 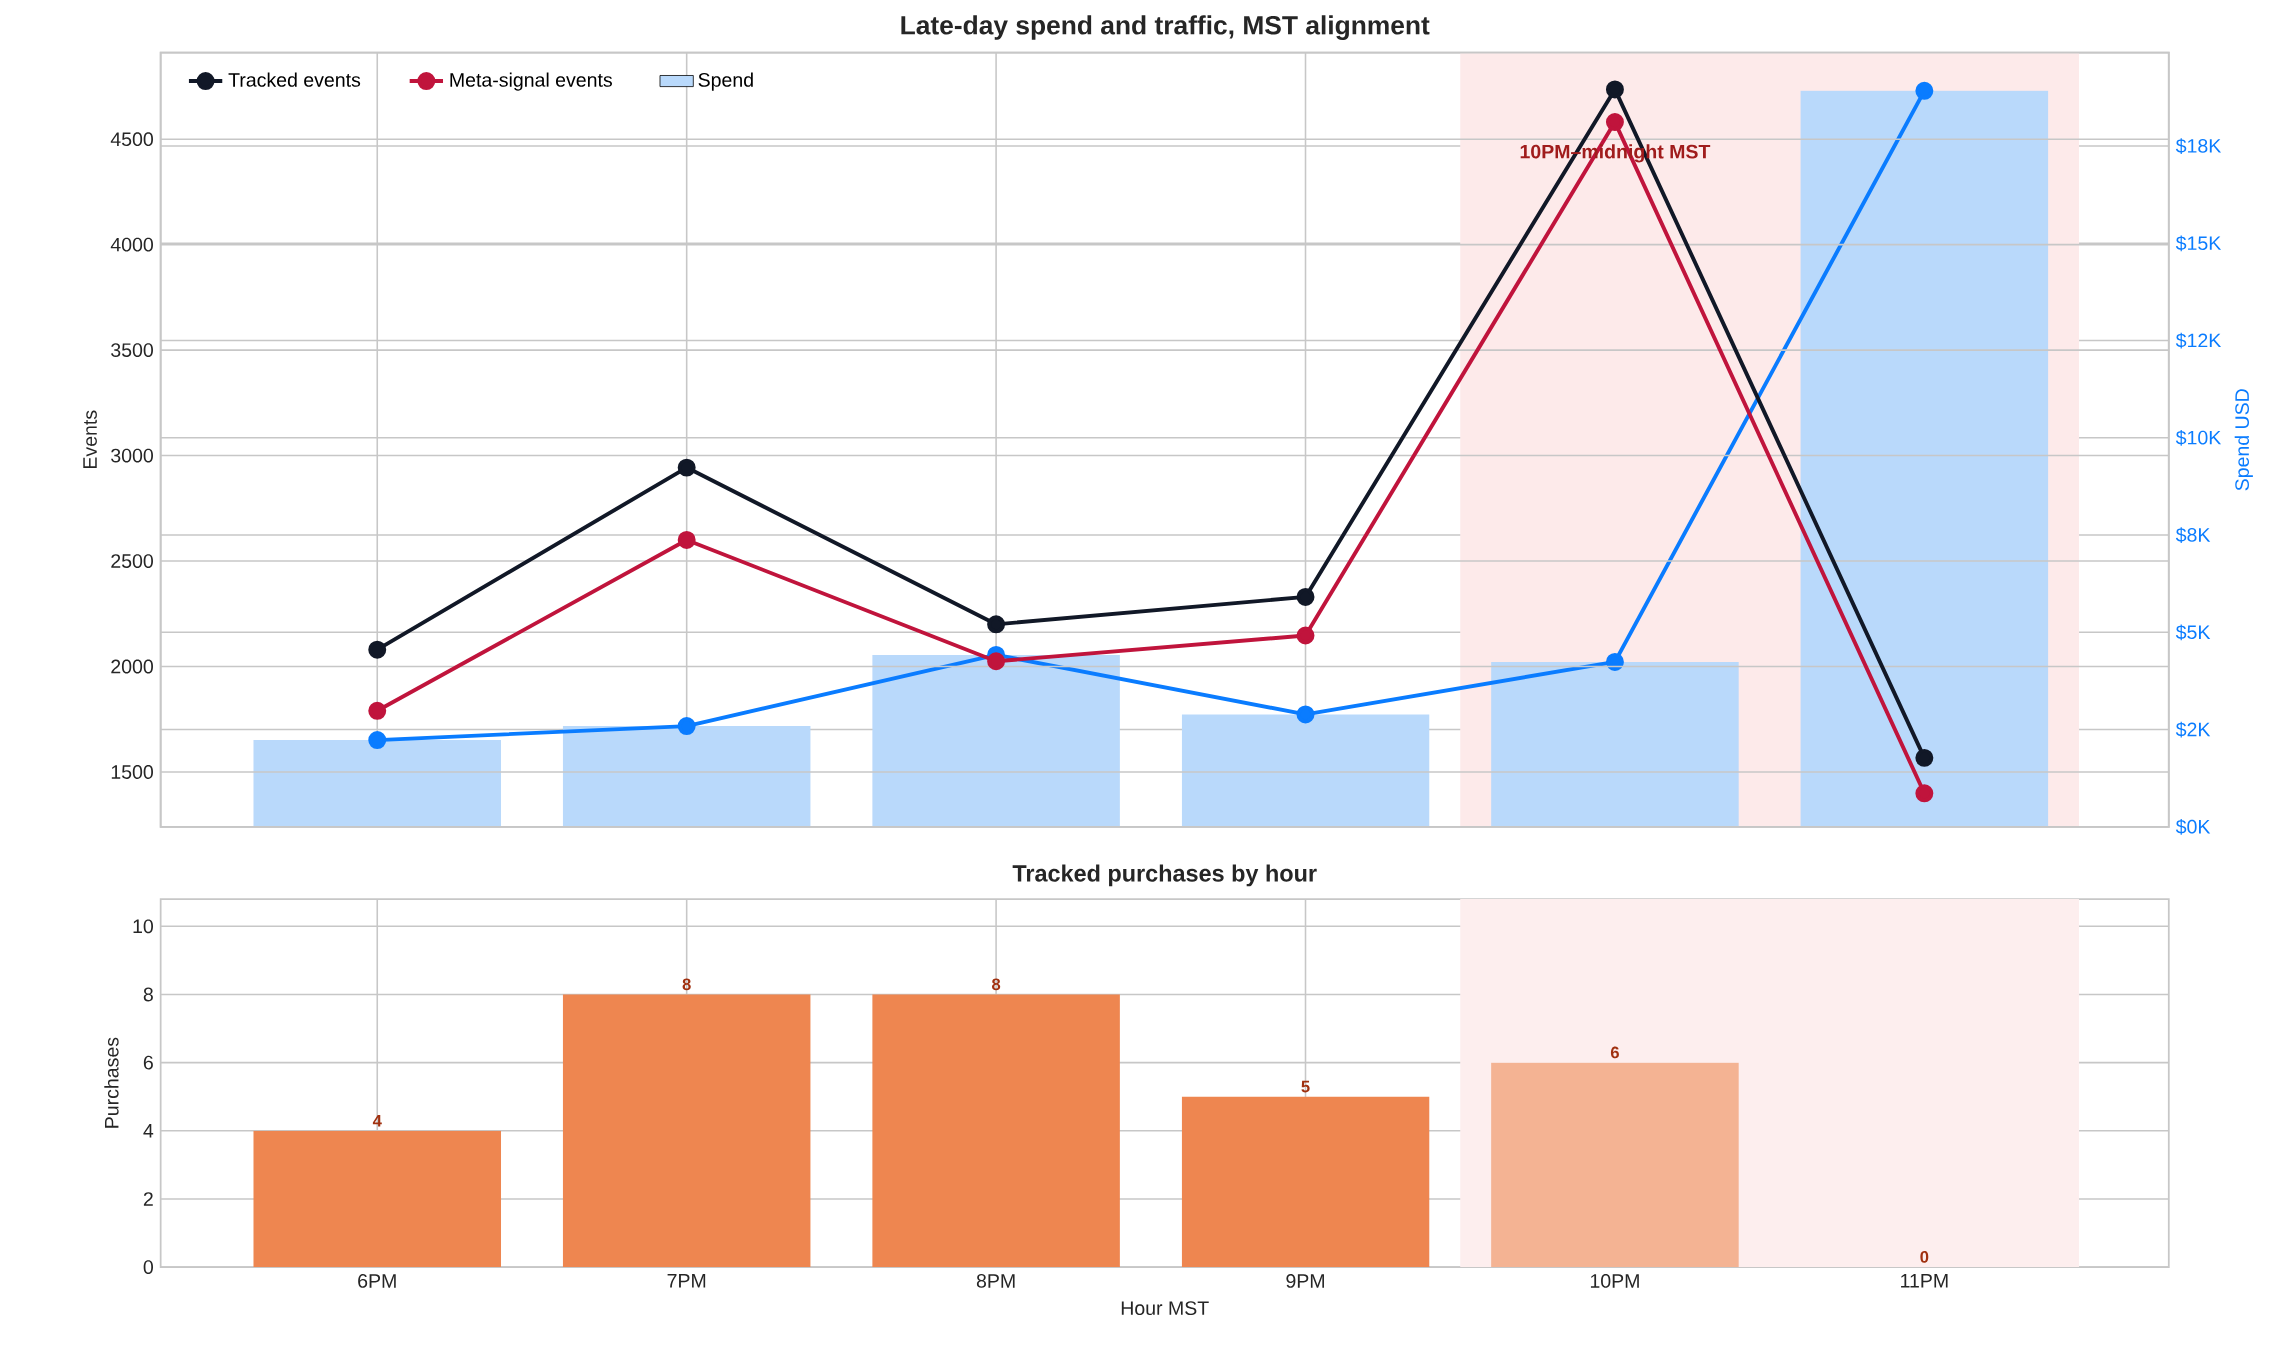 I want to click on data-label: 5, so click(x=1305, y=1086).